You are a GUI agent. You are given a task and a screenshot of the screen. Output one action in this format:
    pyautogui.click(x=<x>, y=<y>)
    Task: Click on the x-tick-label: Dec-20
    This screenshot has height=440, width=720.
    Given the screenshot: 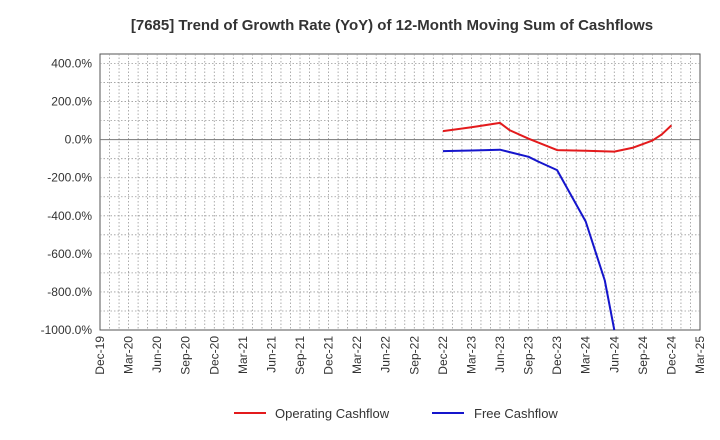 What is the action you would take?
    pyautogui.click(x=214, y=355)
    